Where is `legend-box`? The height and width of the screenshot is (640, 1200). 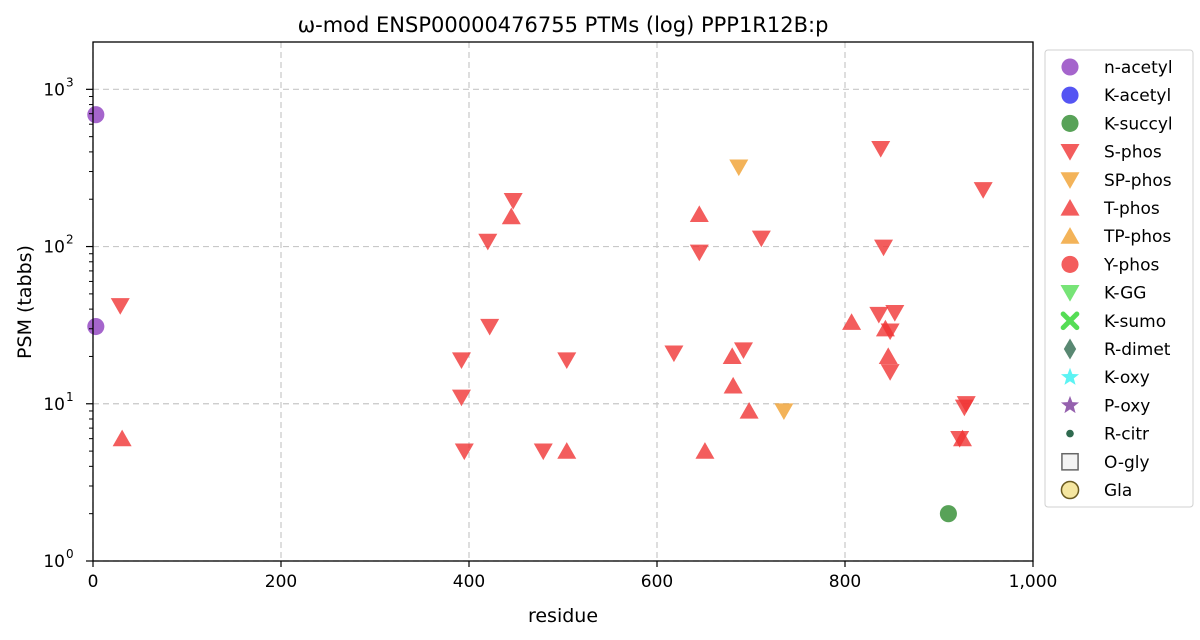
legend-box is located at coordinates (1119, 278).